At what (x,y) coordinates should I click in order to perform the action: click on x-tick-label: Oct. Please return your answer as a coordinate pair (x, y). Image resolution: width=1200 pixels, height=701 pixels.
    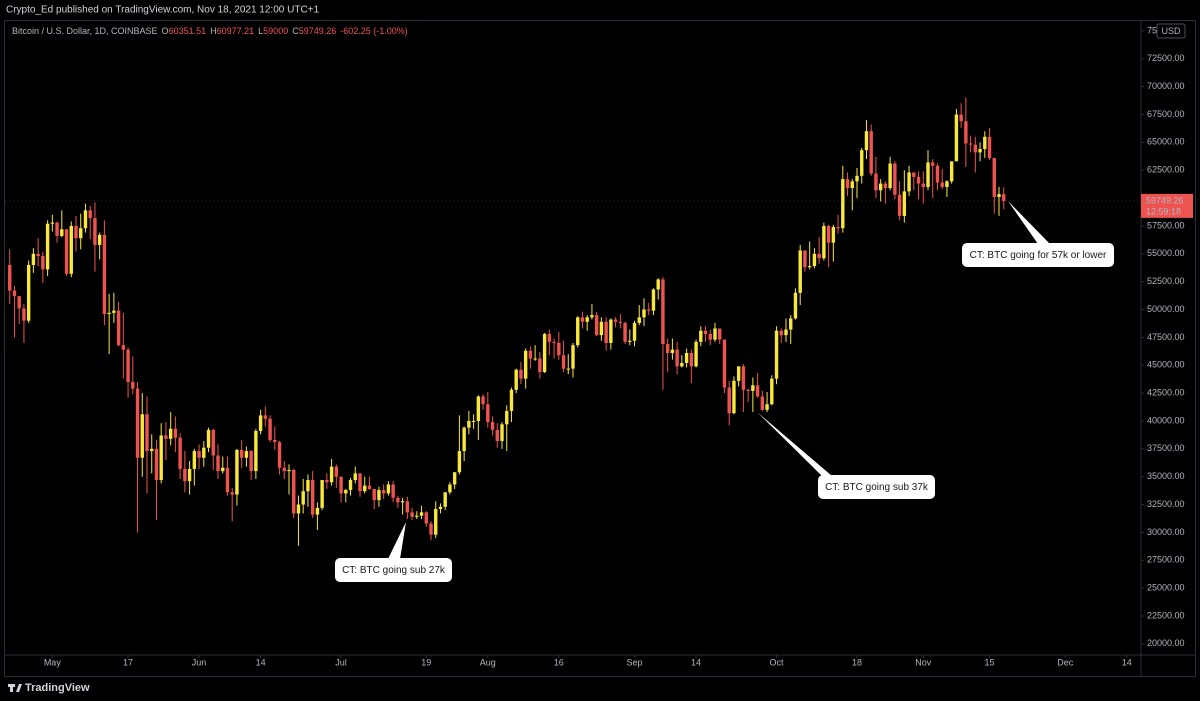
    Looking at the image, I should click on (777, 662).